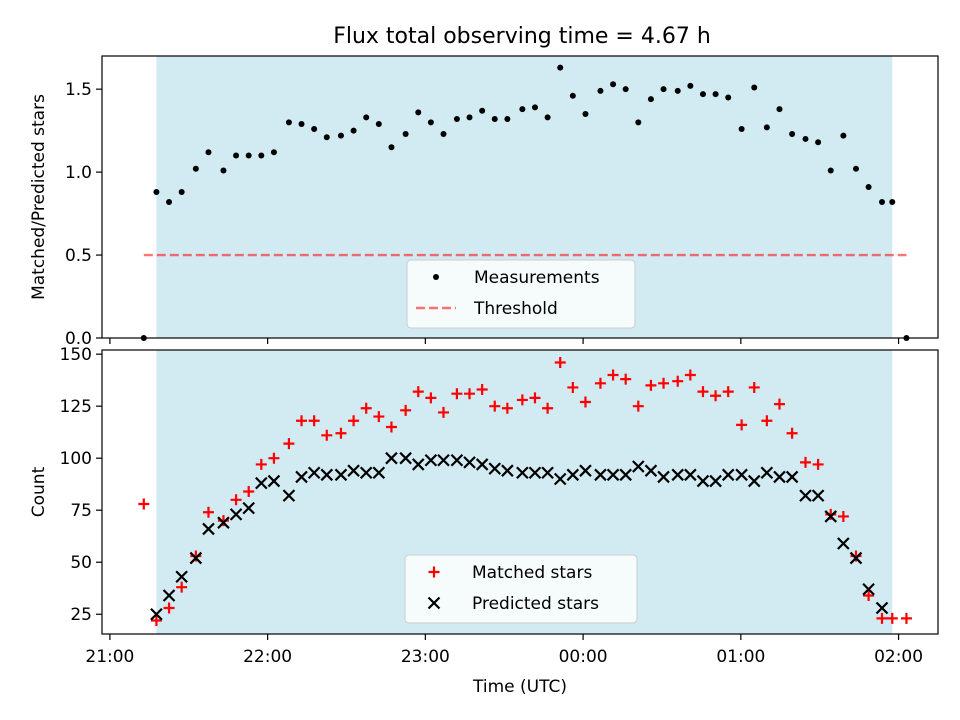  I want to click on y-tick-label: 50, so click(81, 563).